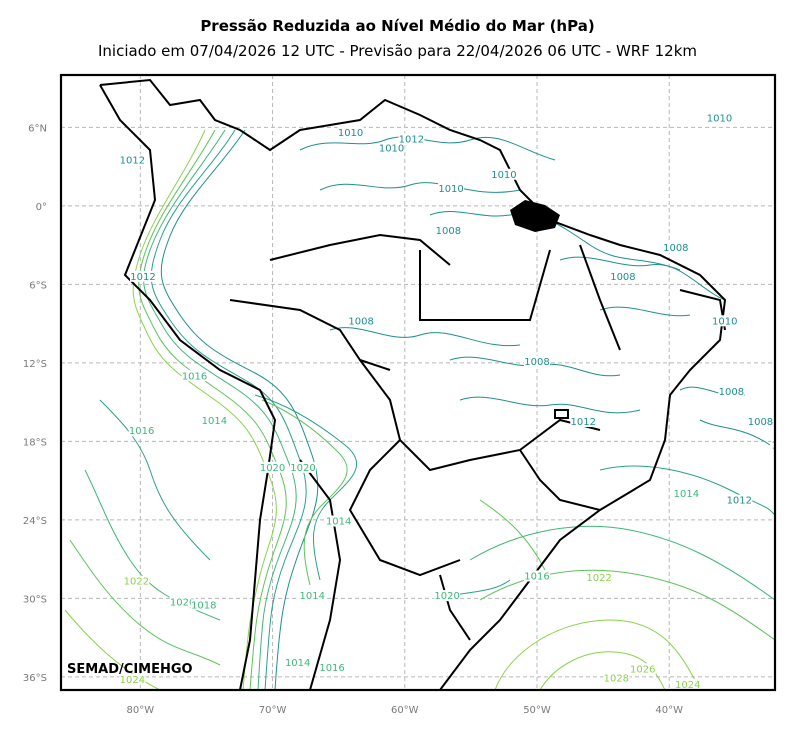 This screenshot has width=795, height=735. I want to click on credit-label: SEMAD/CIMEHGO, so click(130, 669).